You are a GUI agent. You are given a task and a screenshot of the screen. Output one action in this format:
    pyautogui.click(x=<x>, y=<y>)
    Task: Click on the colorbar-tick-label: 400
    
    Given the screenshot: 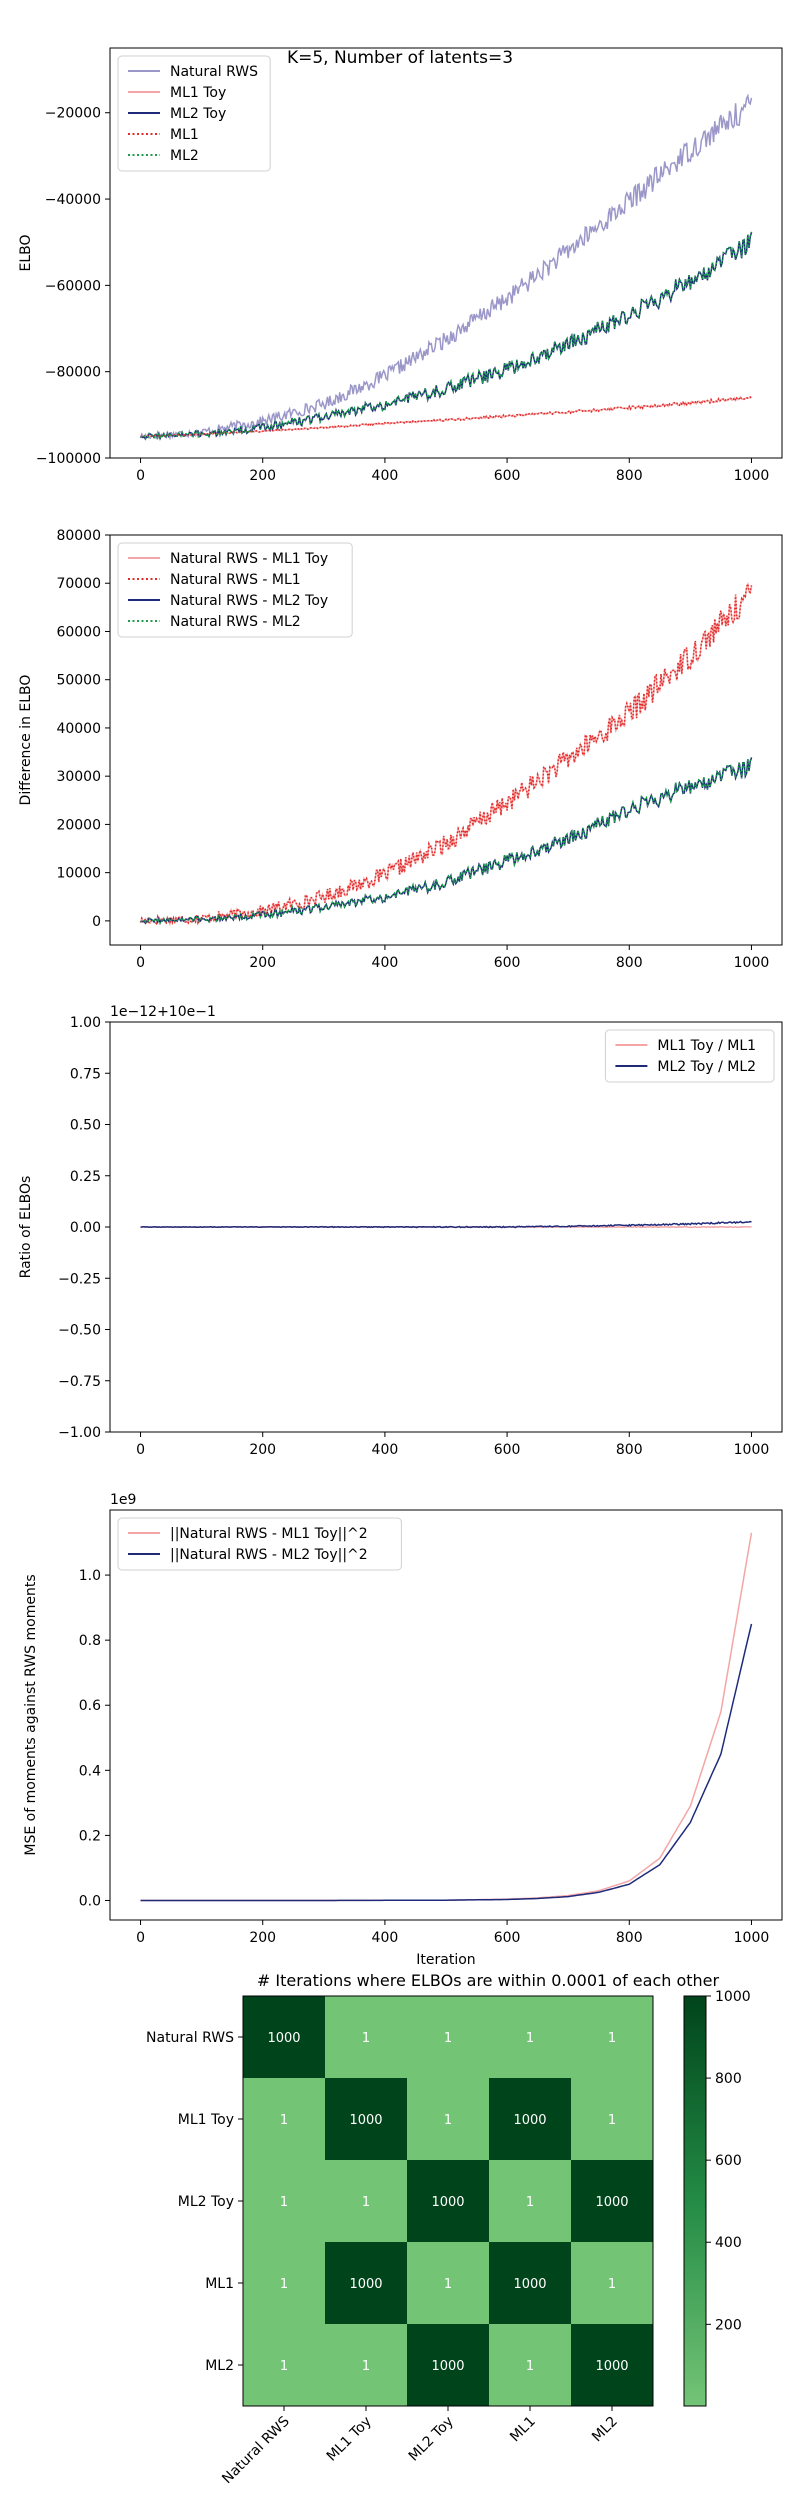 What is the action you would take?
    pyautogui.click(x=728, y=2243)
    